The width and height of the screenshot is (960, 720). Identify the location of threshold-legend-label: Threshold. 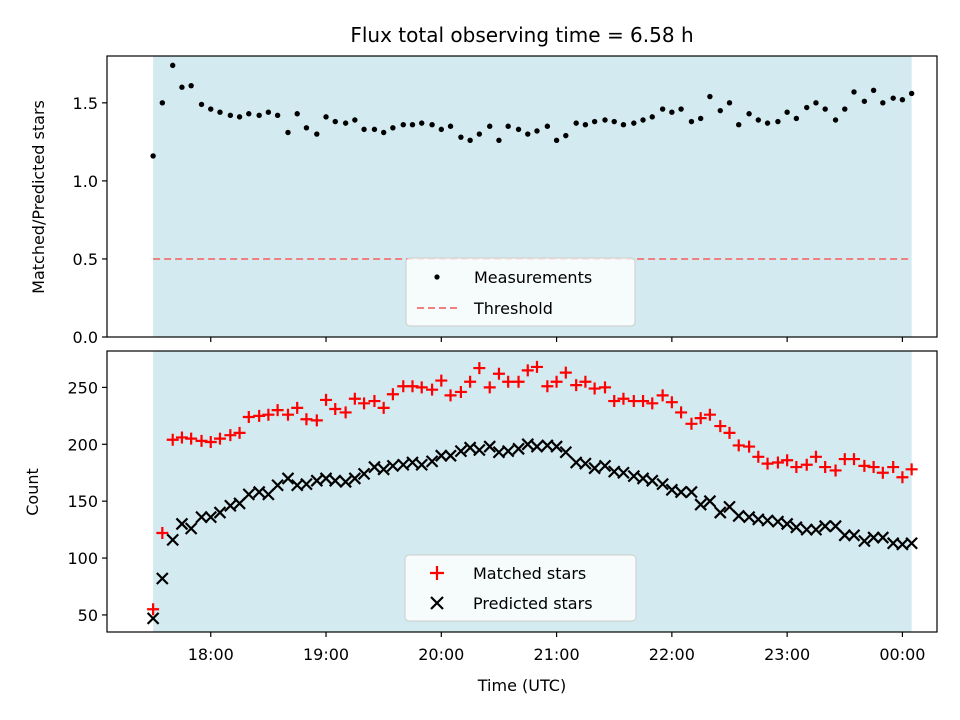
(513, 308).